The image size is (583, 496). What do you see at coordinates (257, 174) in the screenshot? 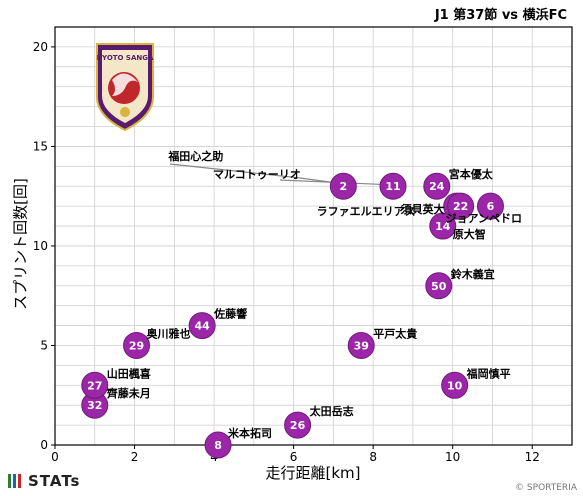
I see `player-name-label: マルコトゥーリオ` at bounding box center [257, 174].